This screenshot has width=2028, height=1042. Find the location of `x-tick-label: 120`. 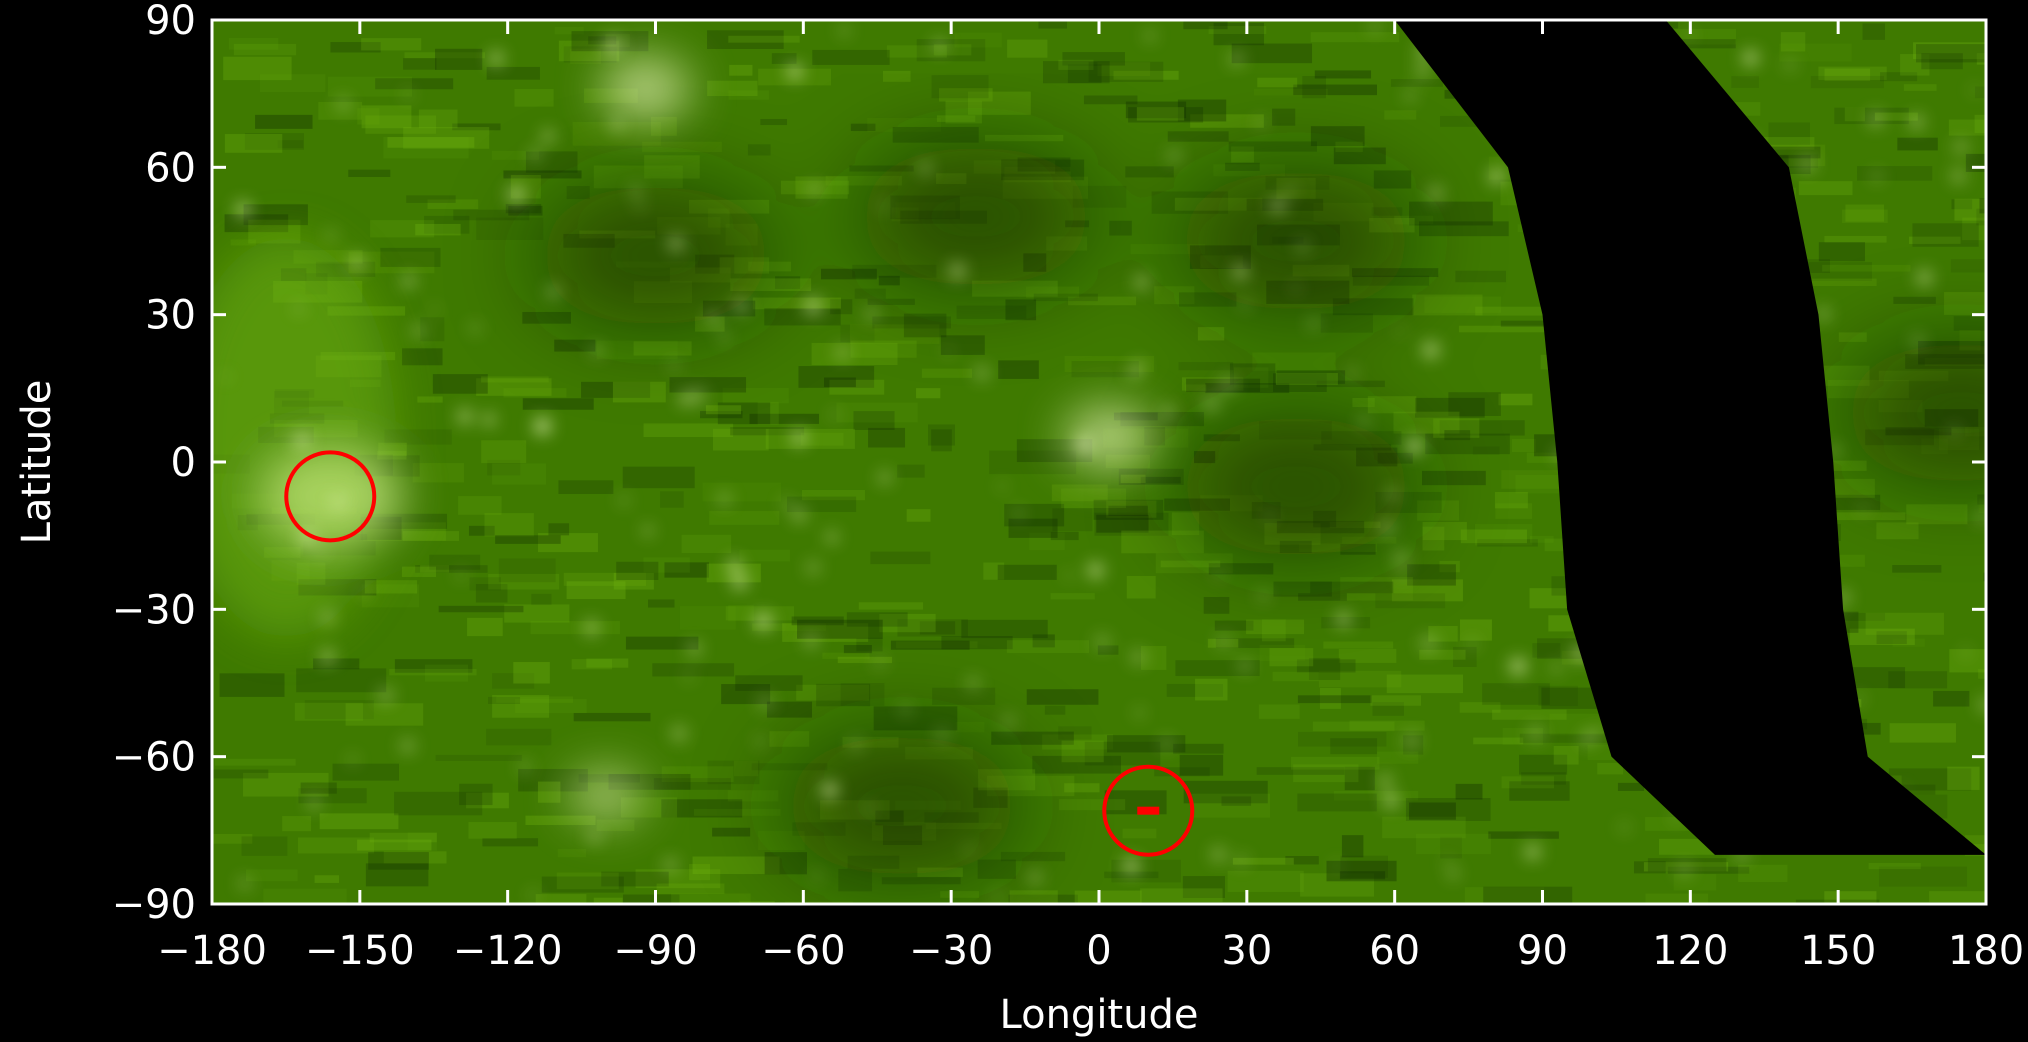

x-tick-label: 120 is located at coordinates (1690, 951).